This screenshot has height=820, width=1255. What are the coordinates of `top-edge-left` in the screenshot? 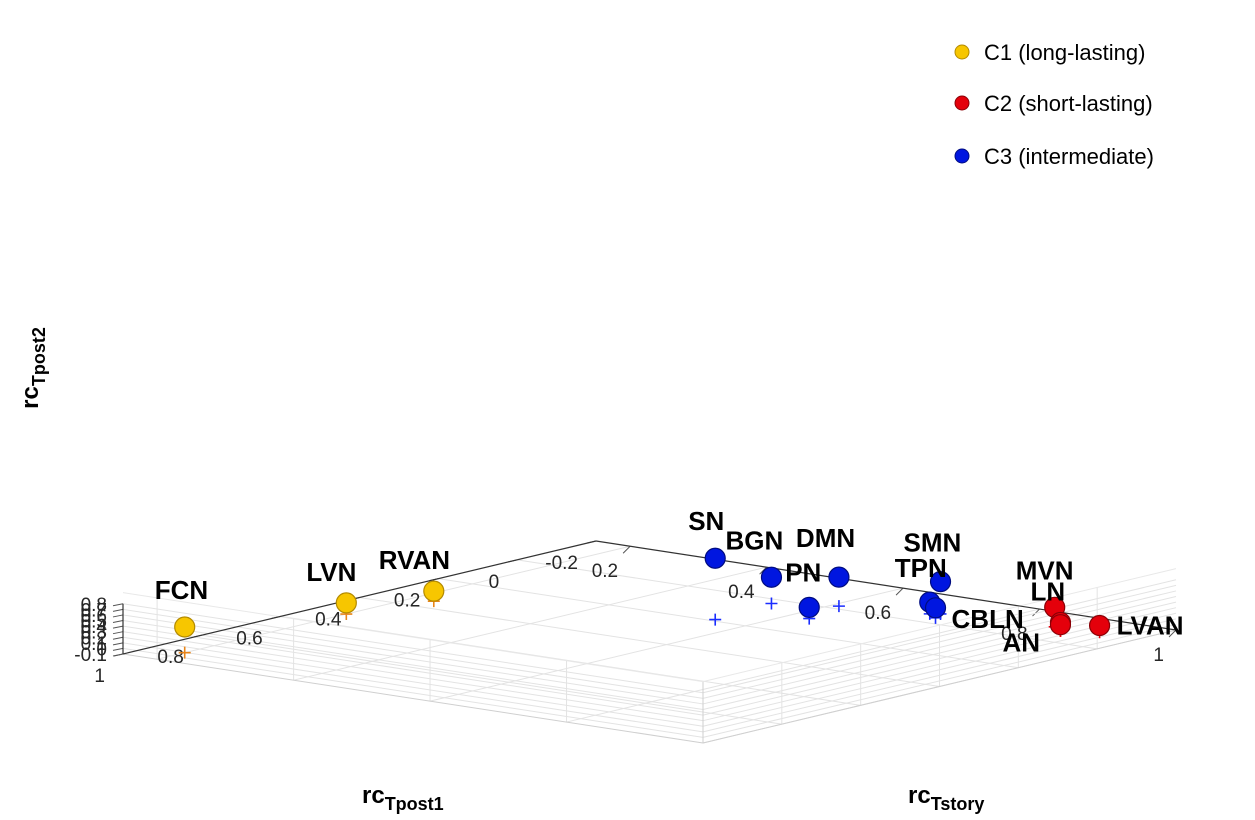 It's located at (413, 637).